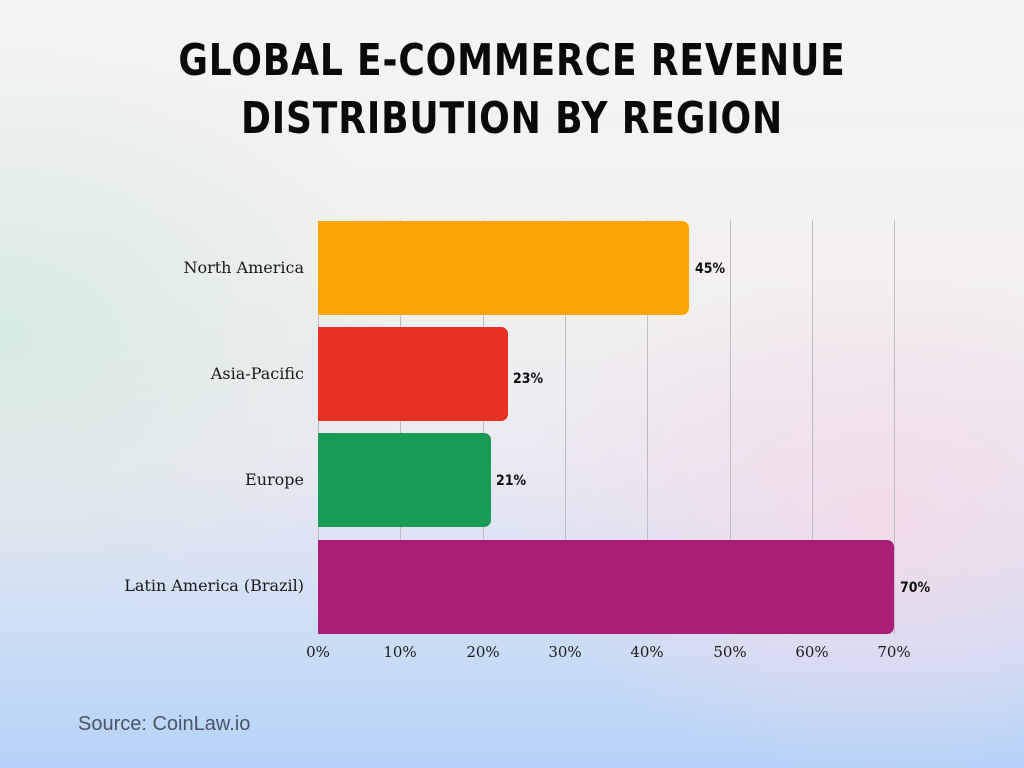 The width and height of the screenshot is (1024, 768). What do you see at coordinates (257, 373) in the screenshot?
I see `category-label-asia-pacific: Asia-Pacific` at bounding box center [257, 373].